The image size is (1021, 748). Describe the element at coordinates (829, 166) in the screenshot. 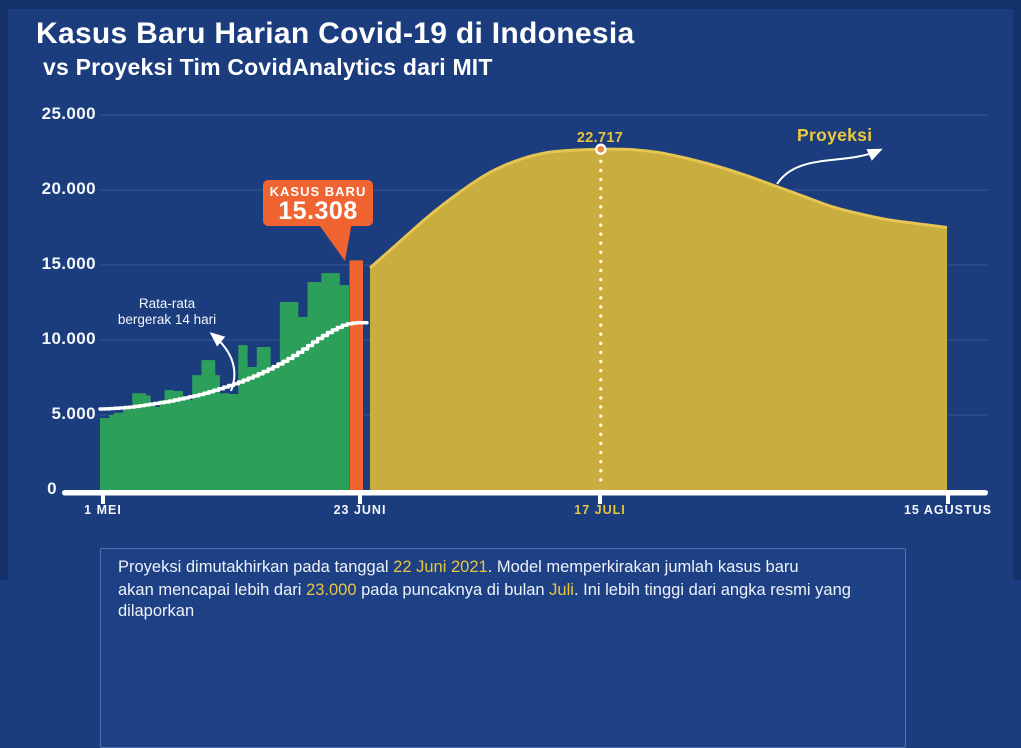

I see `projection-arrow` at that location.